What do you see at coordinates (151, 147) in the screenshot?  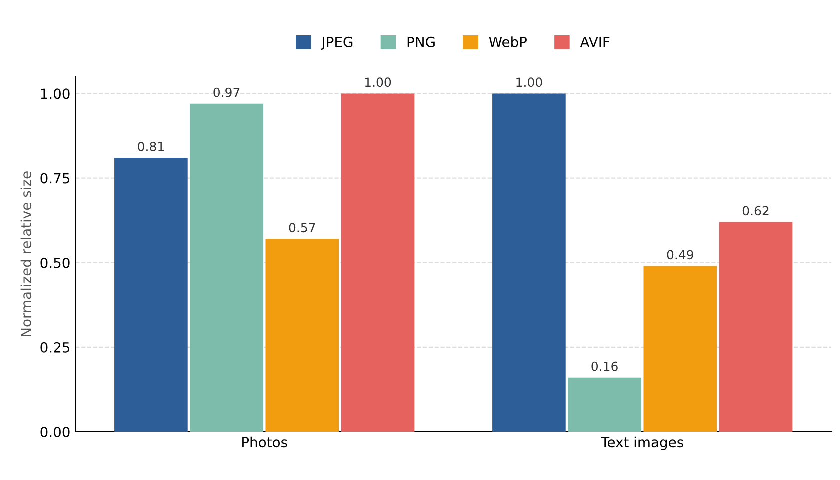 I see `data-label: 0.81` at bounding box center [151, 147].